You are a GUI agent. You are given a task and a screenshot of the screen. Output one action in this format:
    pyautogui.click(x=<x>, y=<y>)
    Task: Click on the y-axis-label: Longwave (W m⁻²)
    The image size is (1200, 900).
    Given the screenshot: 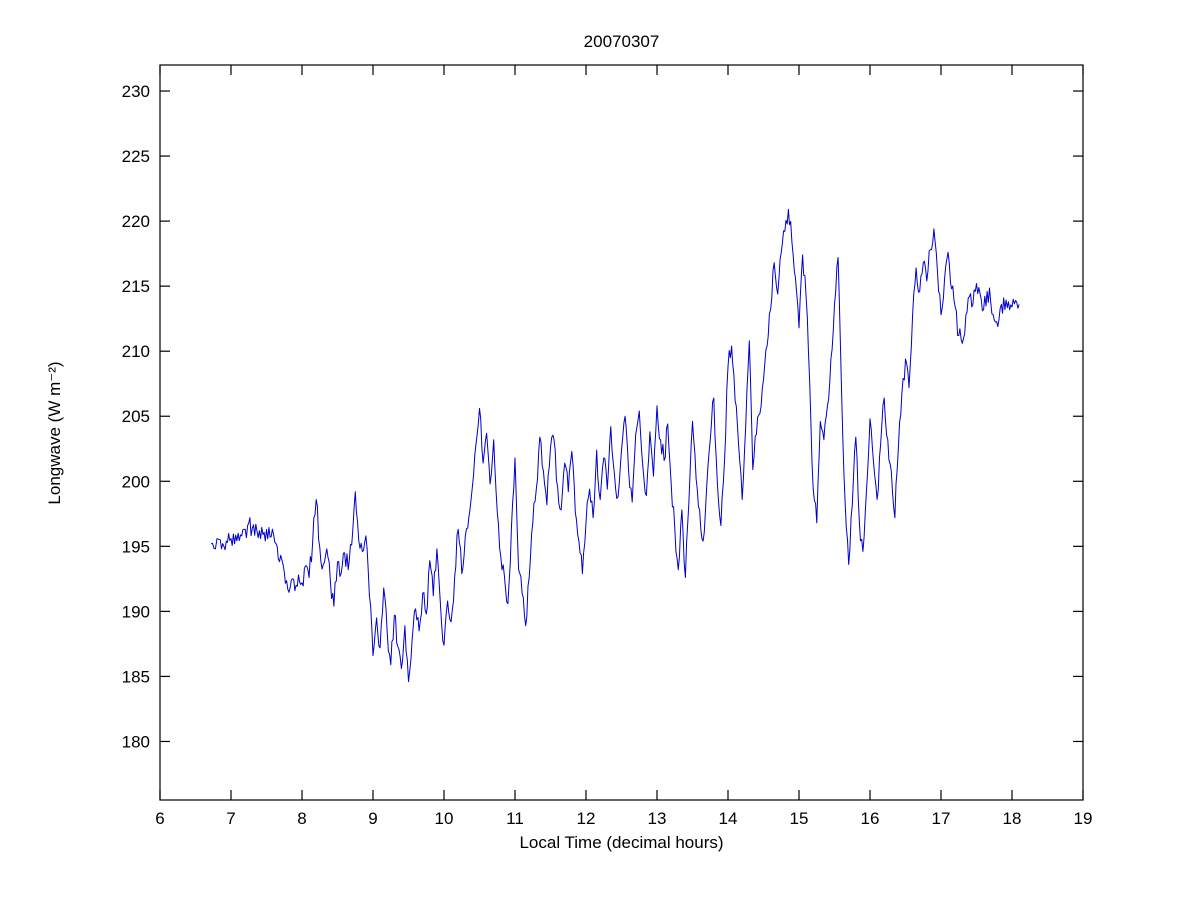 What is the action you would take?
    pyautogui.click(x=54, y=433)
    